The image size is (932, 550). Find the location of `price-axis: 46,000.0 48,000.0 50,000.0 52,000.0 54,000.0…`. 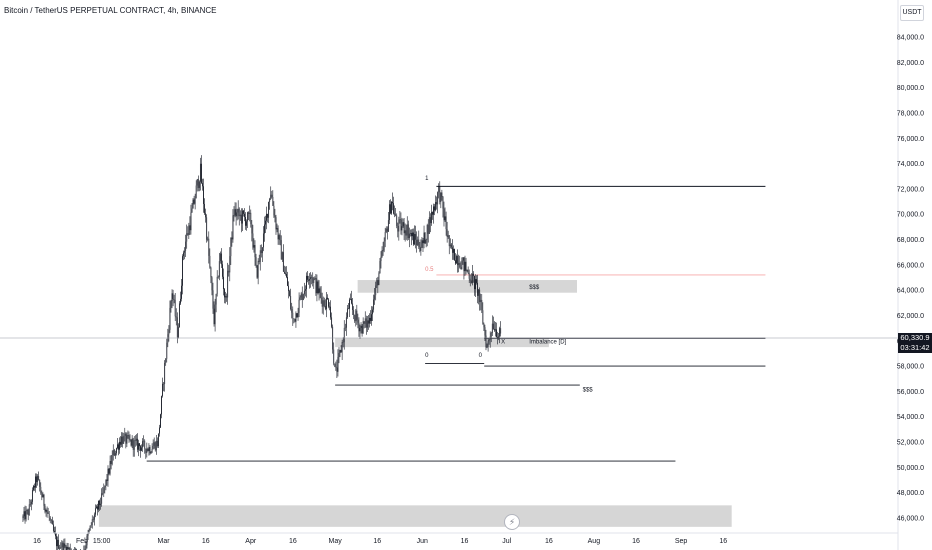

price-axis: 46,000.0 48,000.0 50,000.0 52,000.0 54,000.0… is located at coordinates (910, 279).